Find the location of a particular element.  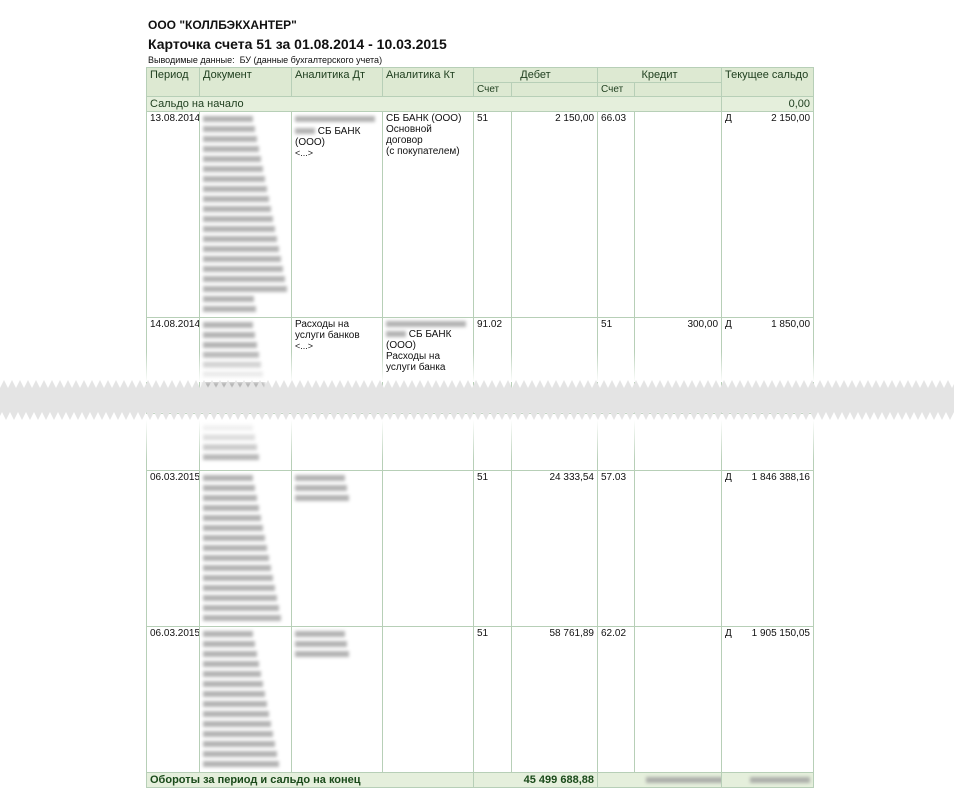

col-credit-account: Счет is located at coordinates (616, 89).